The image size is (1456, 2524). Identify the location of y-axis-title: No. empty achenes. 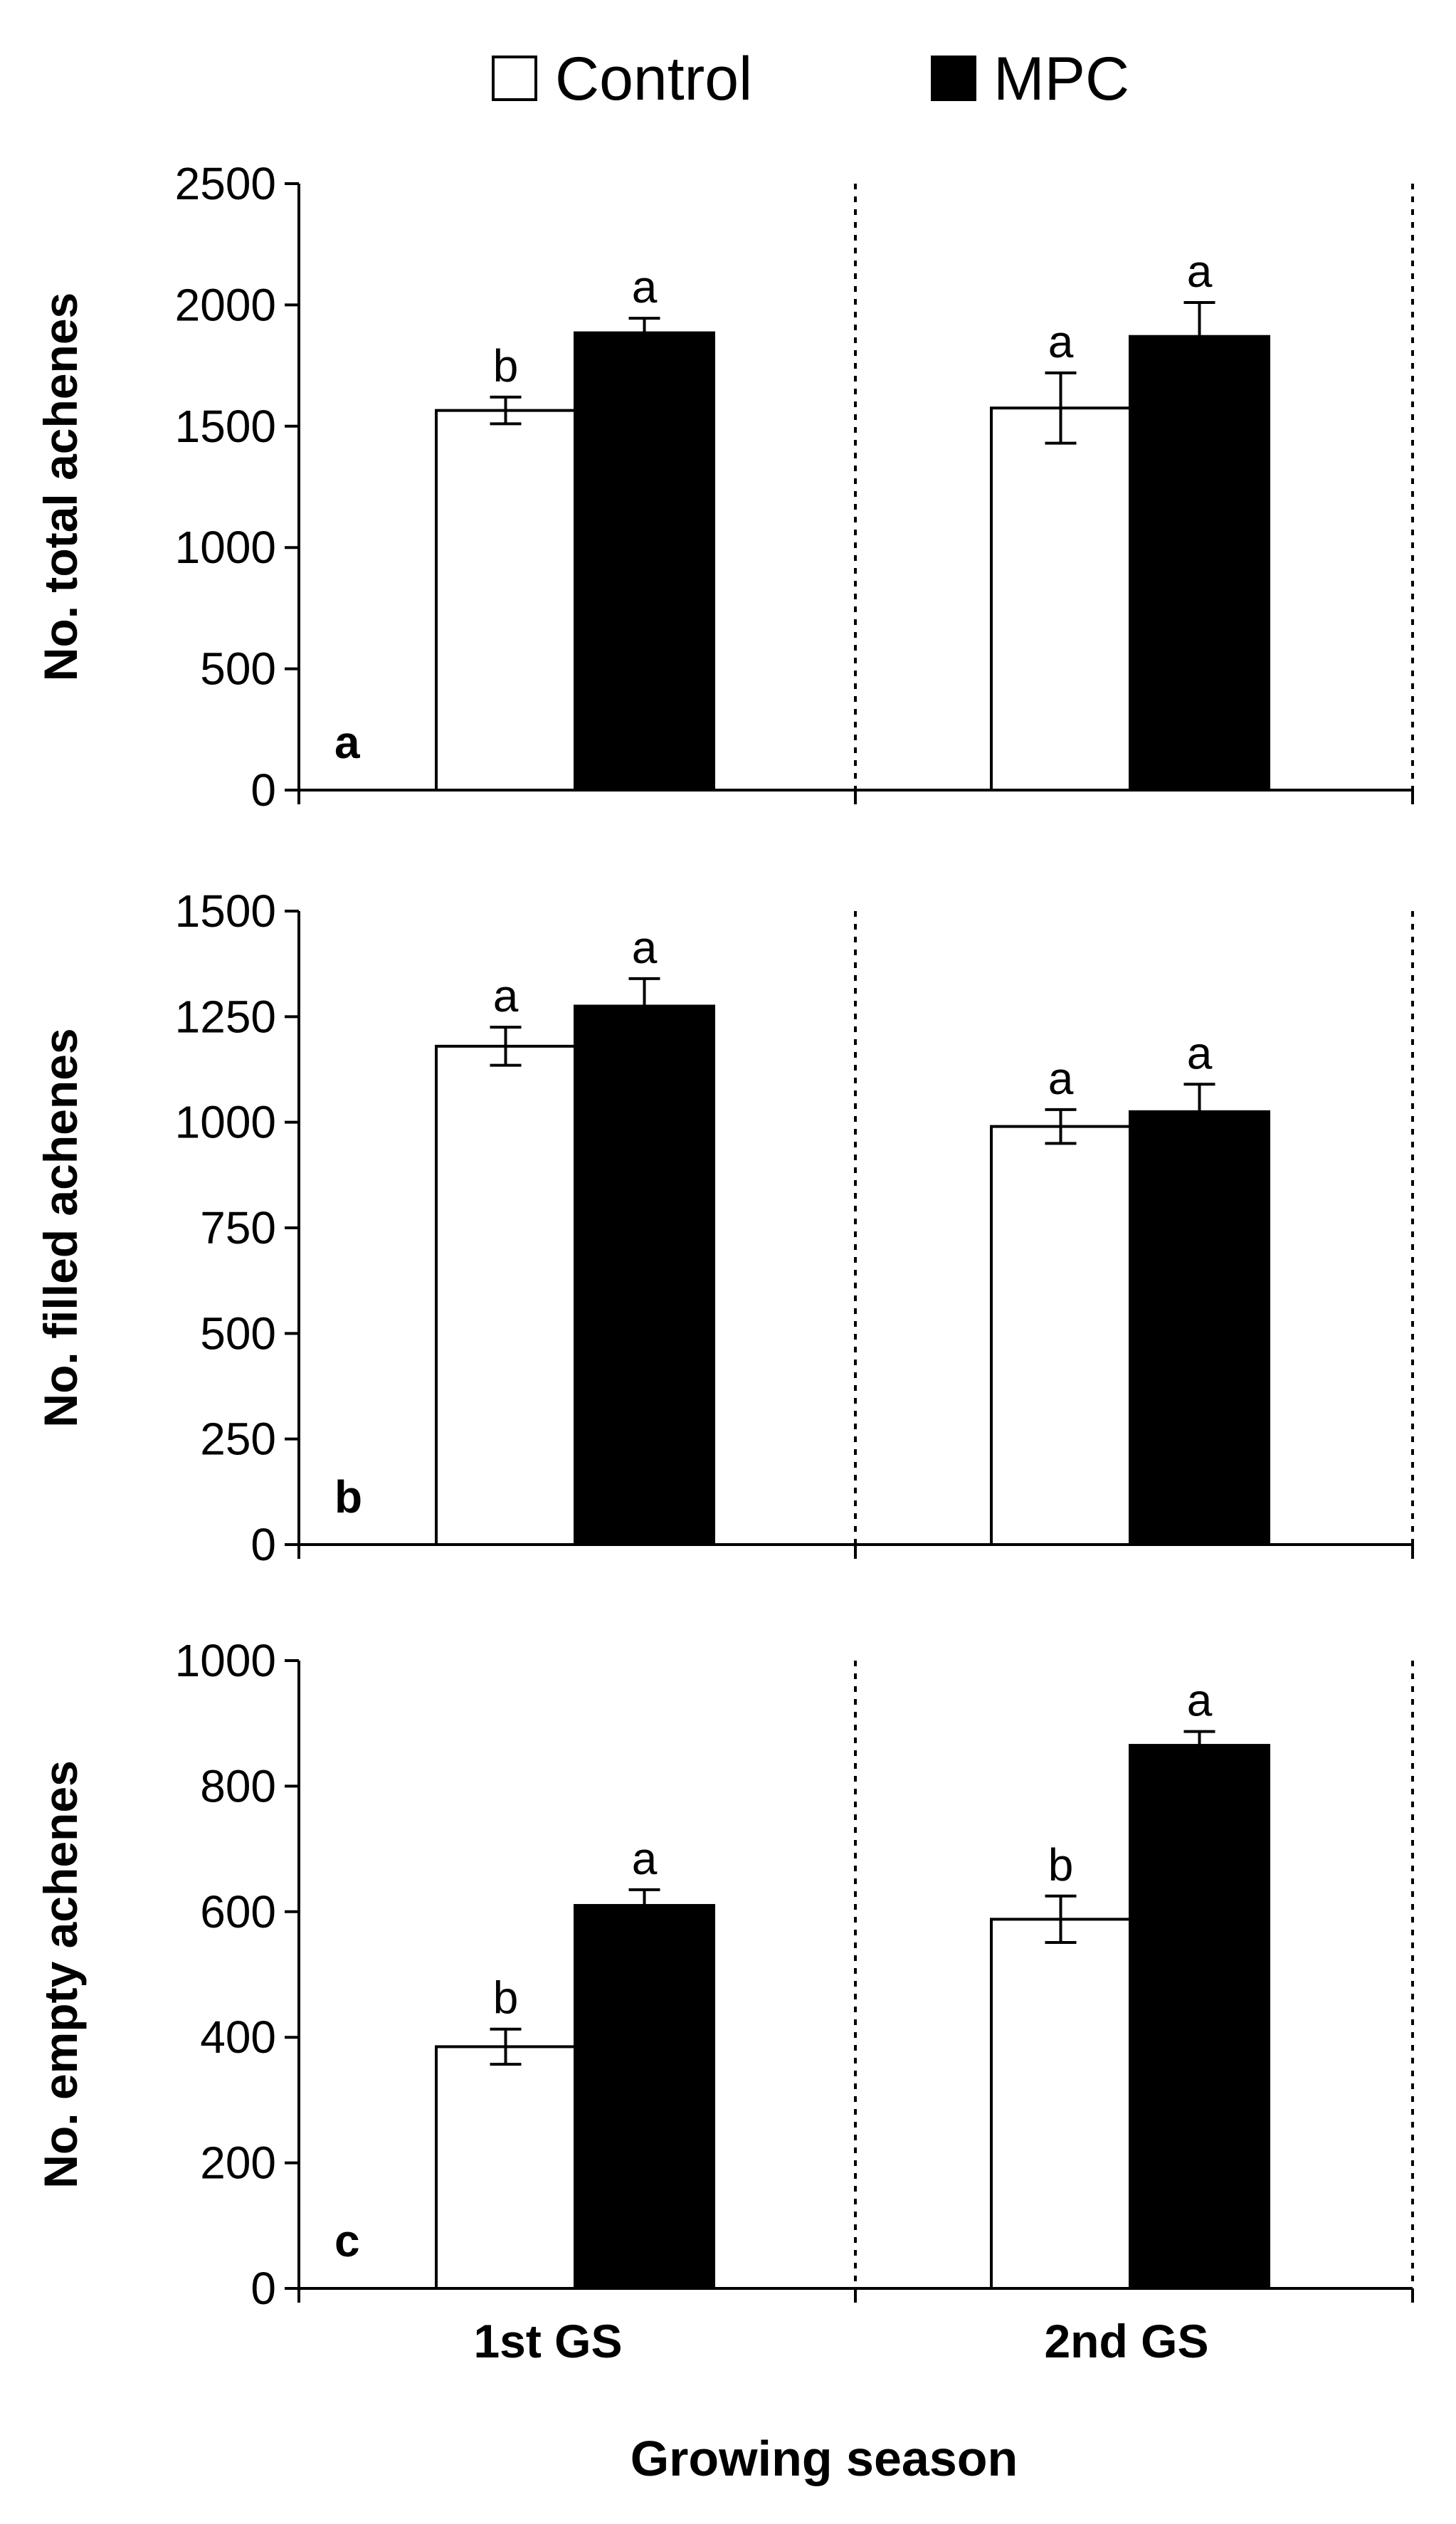
(60, 1975).